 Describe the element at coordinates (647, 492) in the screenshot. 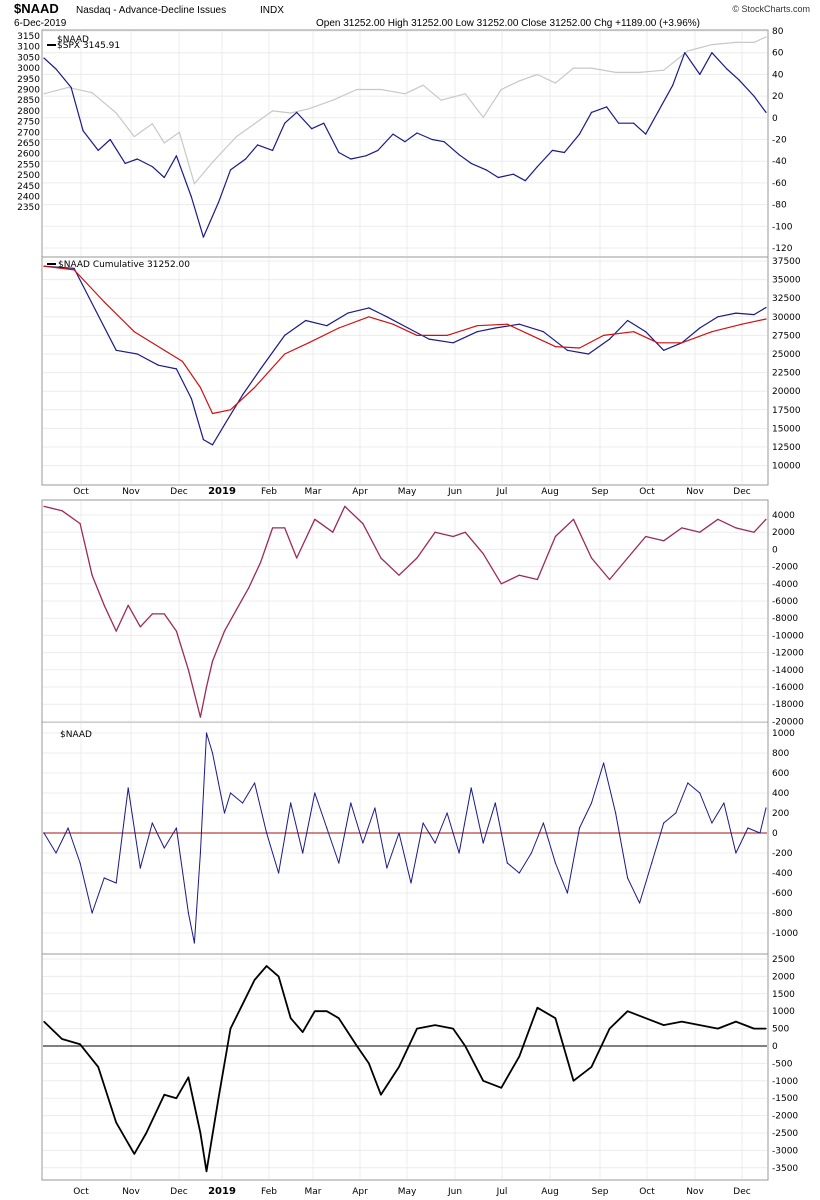

I see `x-axis-label-1: Oct` at that location.